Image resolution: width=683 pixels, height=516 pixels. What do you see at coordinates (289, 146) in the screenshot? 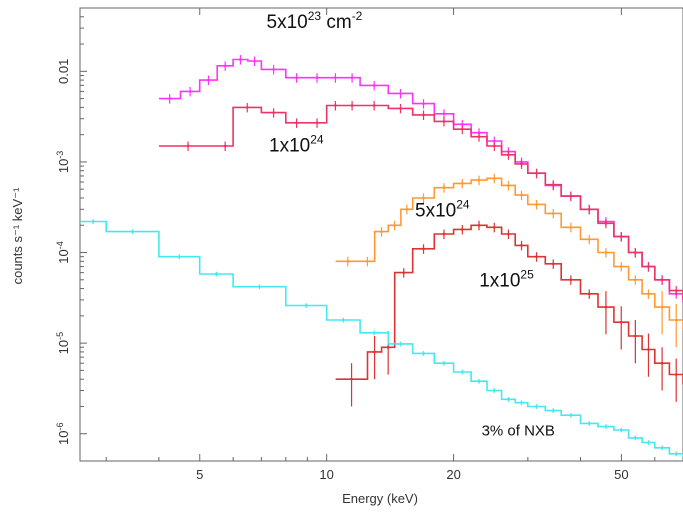
I see `annotation-base: 1x10` at bounding box center [289, 146].